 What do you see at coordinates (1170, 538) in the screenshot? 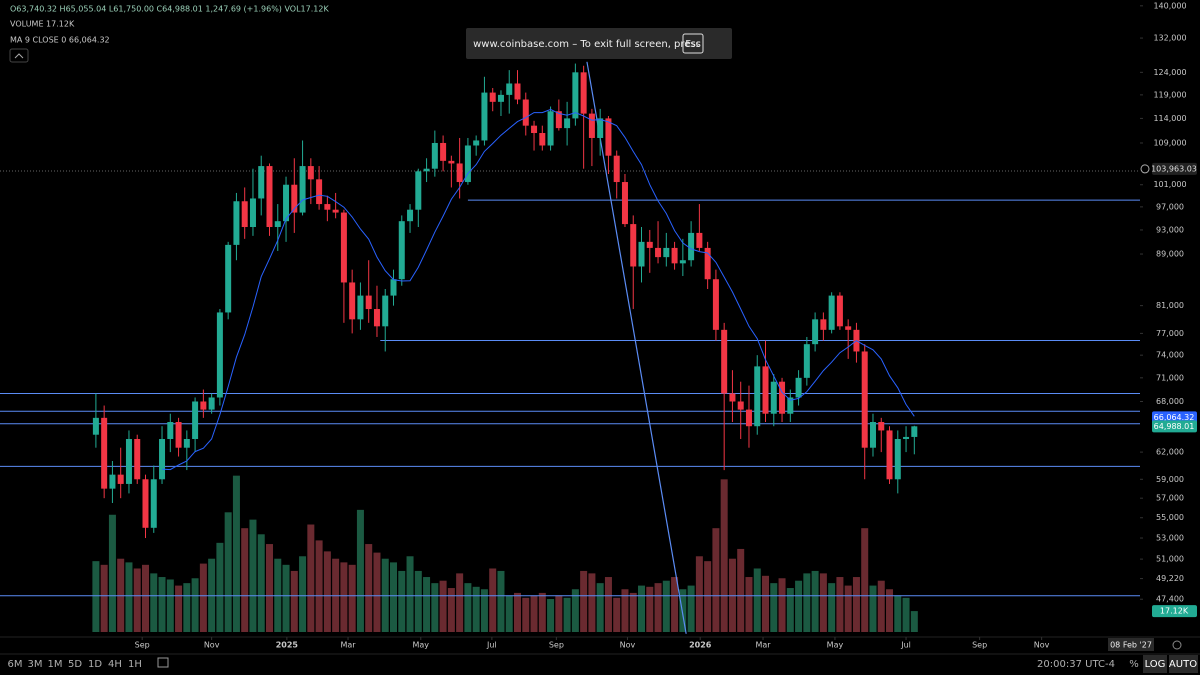
I see `y-tick-label: 53,000` at bounding box center [1170, 538].